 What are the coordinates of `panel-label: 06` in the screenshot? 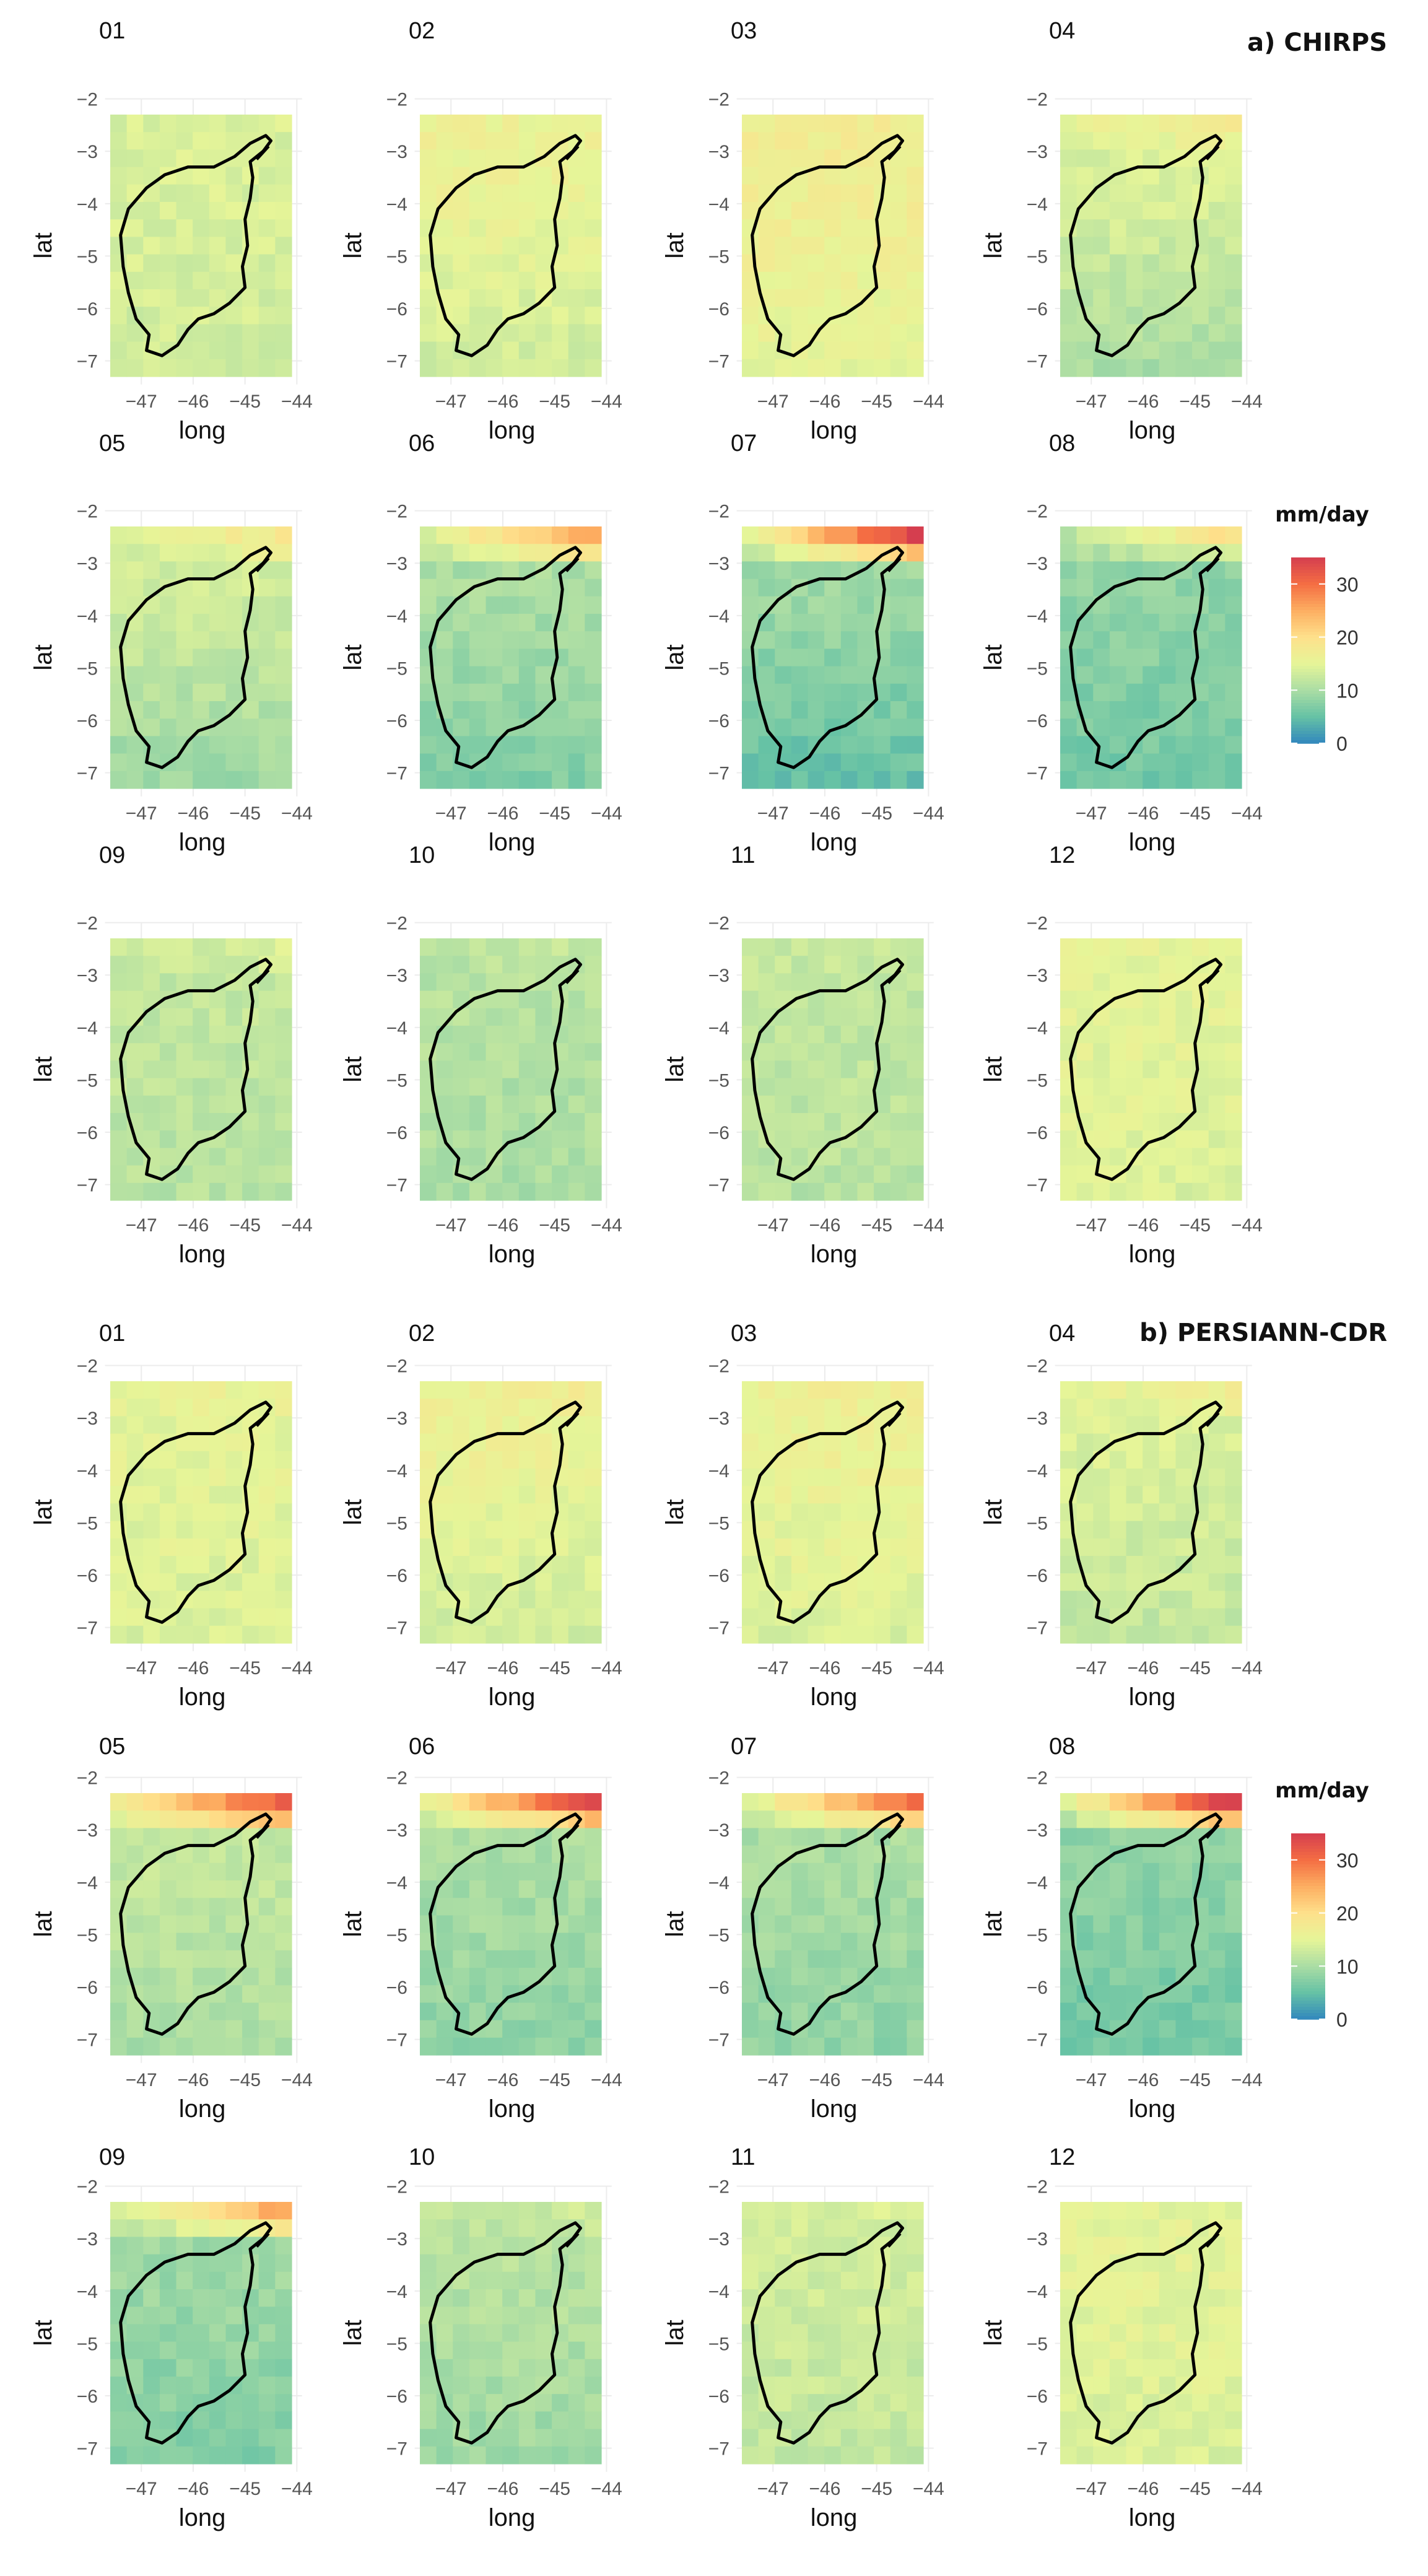 It's located at (422, 1747).